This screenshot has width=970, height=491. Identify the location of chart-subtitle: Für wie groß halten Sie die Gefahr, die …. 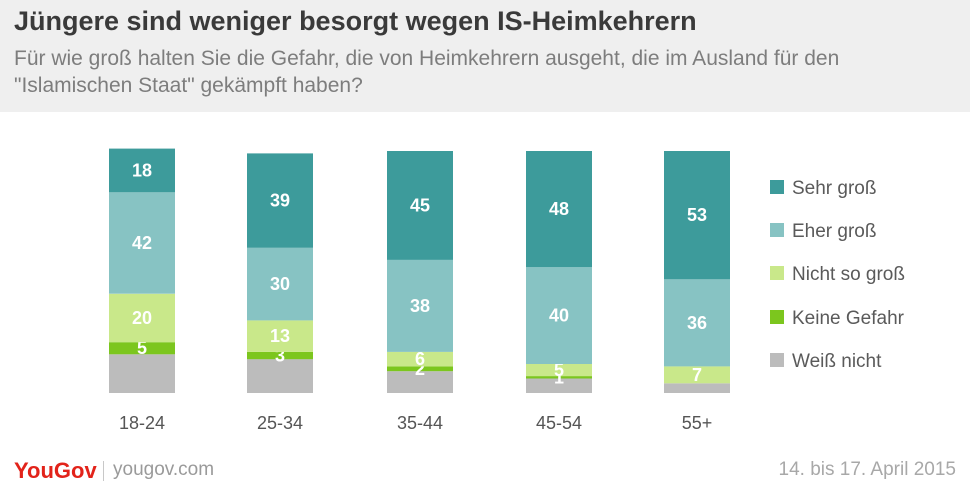
(427, 72).